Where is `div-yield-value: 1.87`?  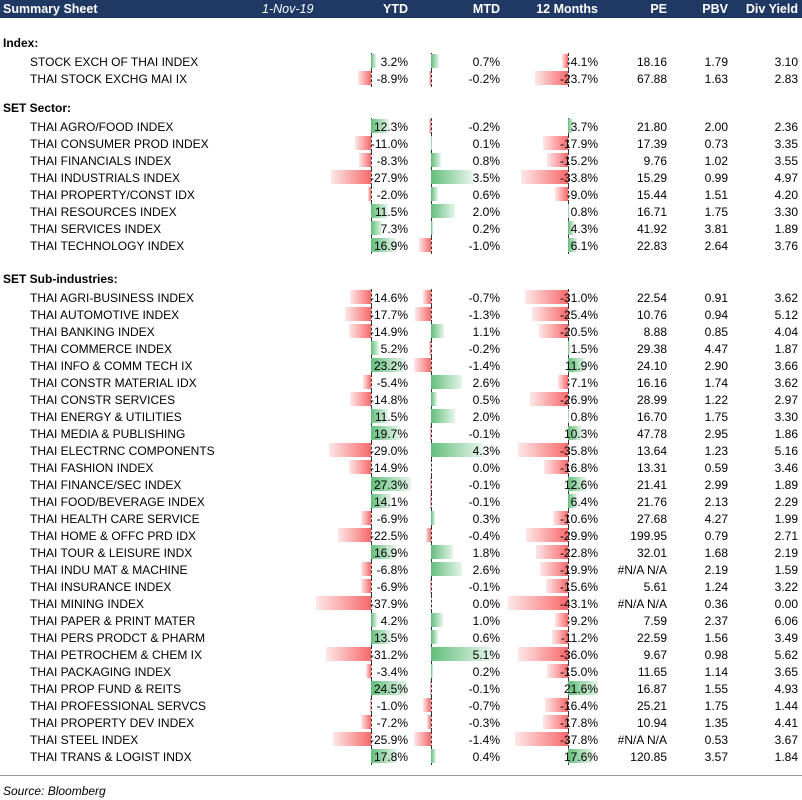 div-yield-value: 1.87 is located at coordinates (786, 349).